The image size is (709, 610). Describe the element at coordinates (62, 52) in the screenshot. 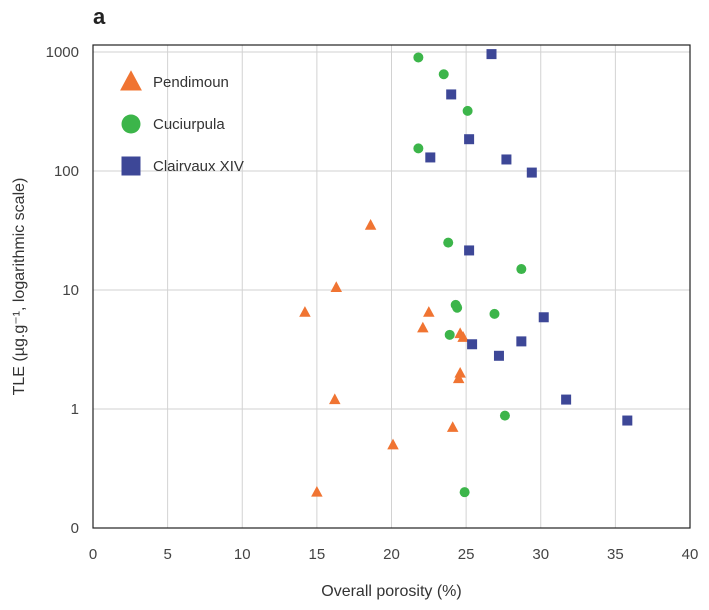

I see `y-tick-label: 1000` at that location.